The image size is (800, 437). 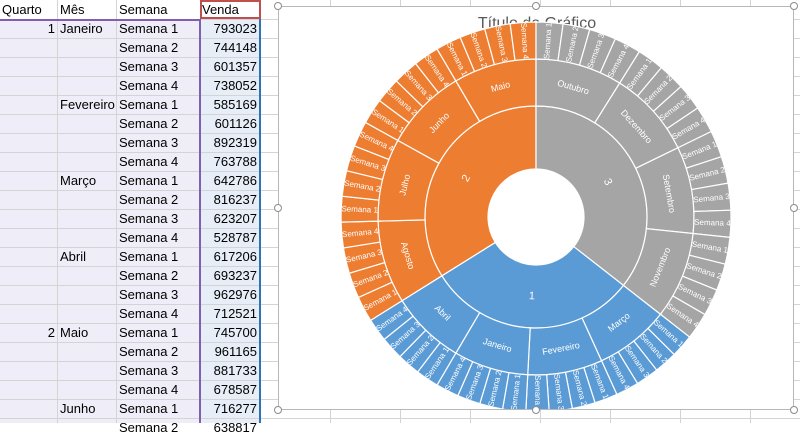 What do you see at coordinates (235, 427) in the screenshot?
I see `cell-venda: 638817` at bounding box center [235, 427].